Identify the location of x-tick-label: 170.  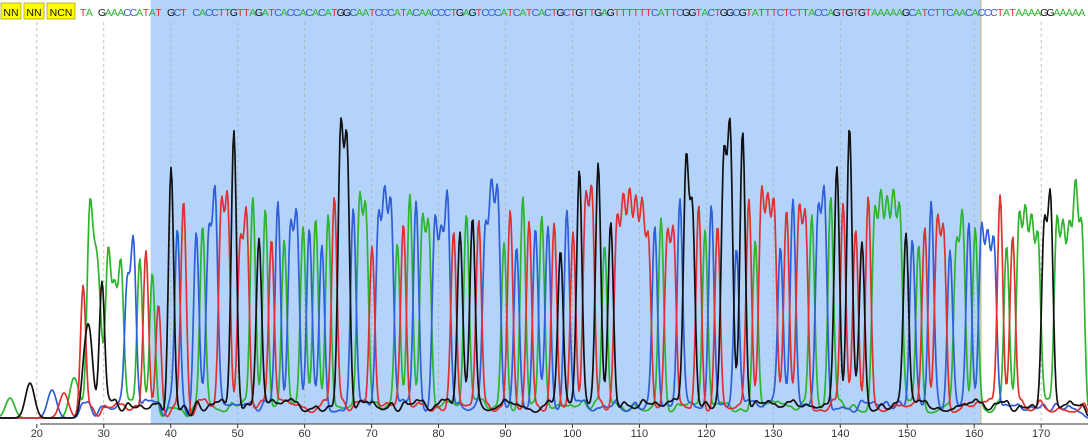
(1041, 433).